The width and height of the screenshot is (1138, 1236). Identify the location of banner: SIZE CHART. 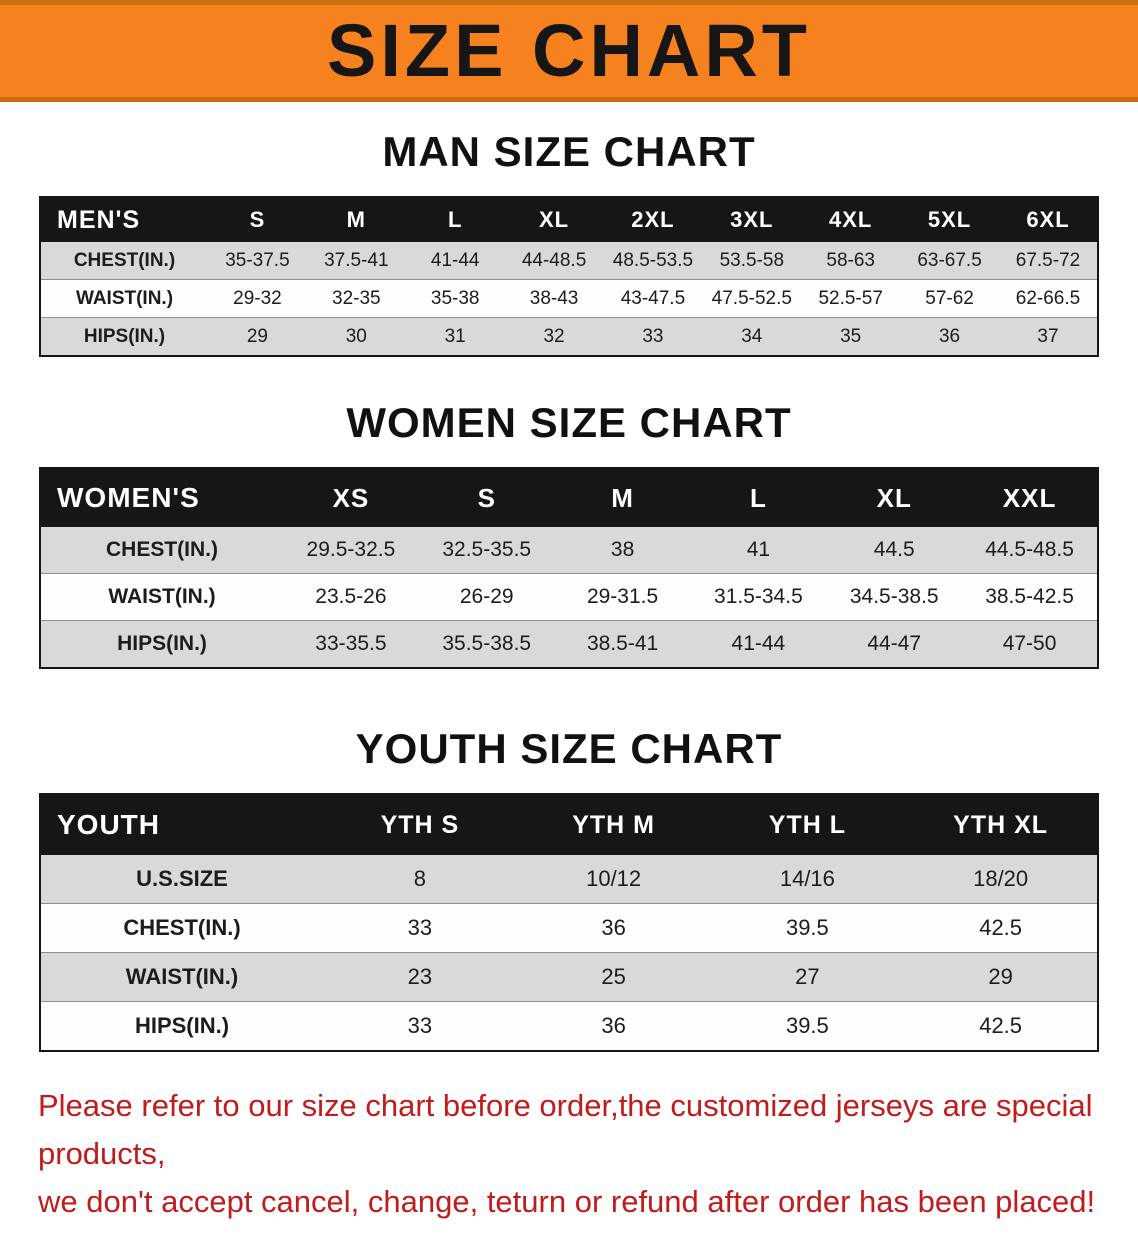
(569, 51).